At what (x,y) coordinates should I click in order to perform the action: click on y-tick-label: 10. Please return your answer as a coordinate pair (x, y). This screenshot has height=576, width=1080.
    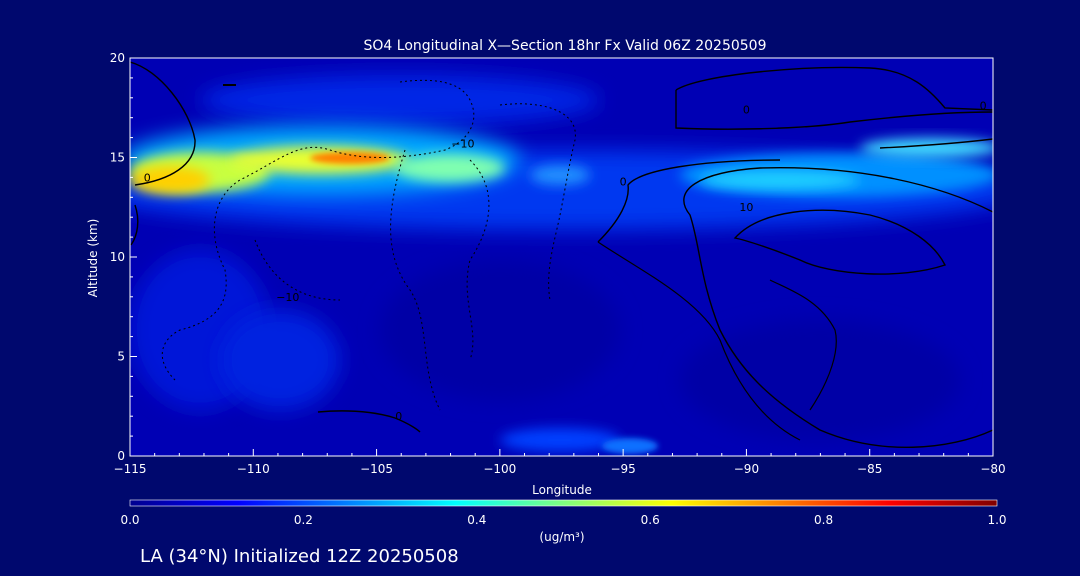
    Looking at the image, I should click on (117, 257).